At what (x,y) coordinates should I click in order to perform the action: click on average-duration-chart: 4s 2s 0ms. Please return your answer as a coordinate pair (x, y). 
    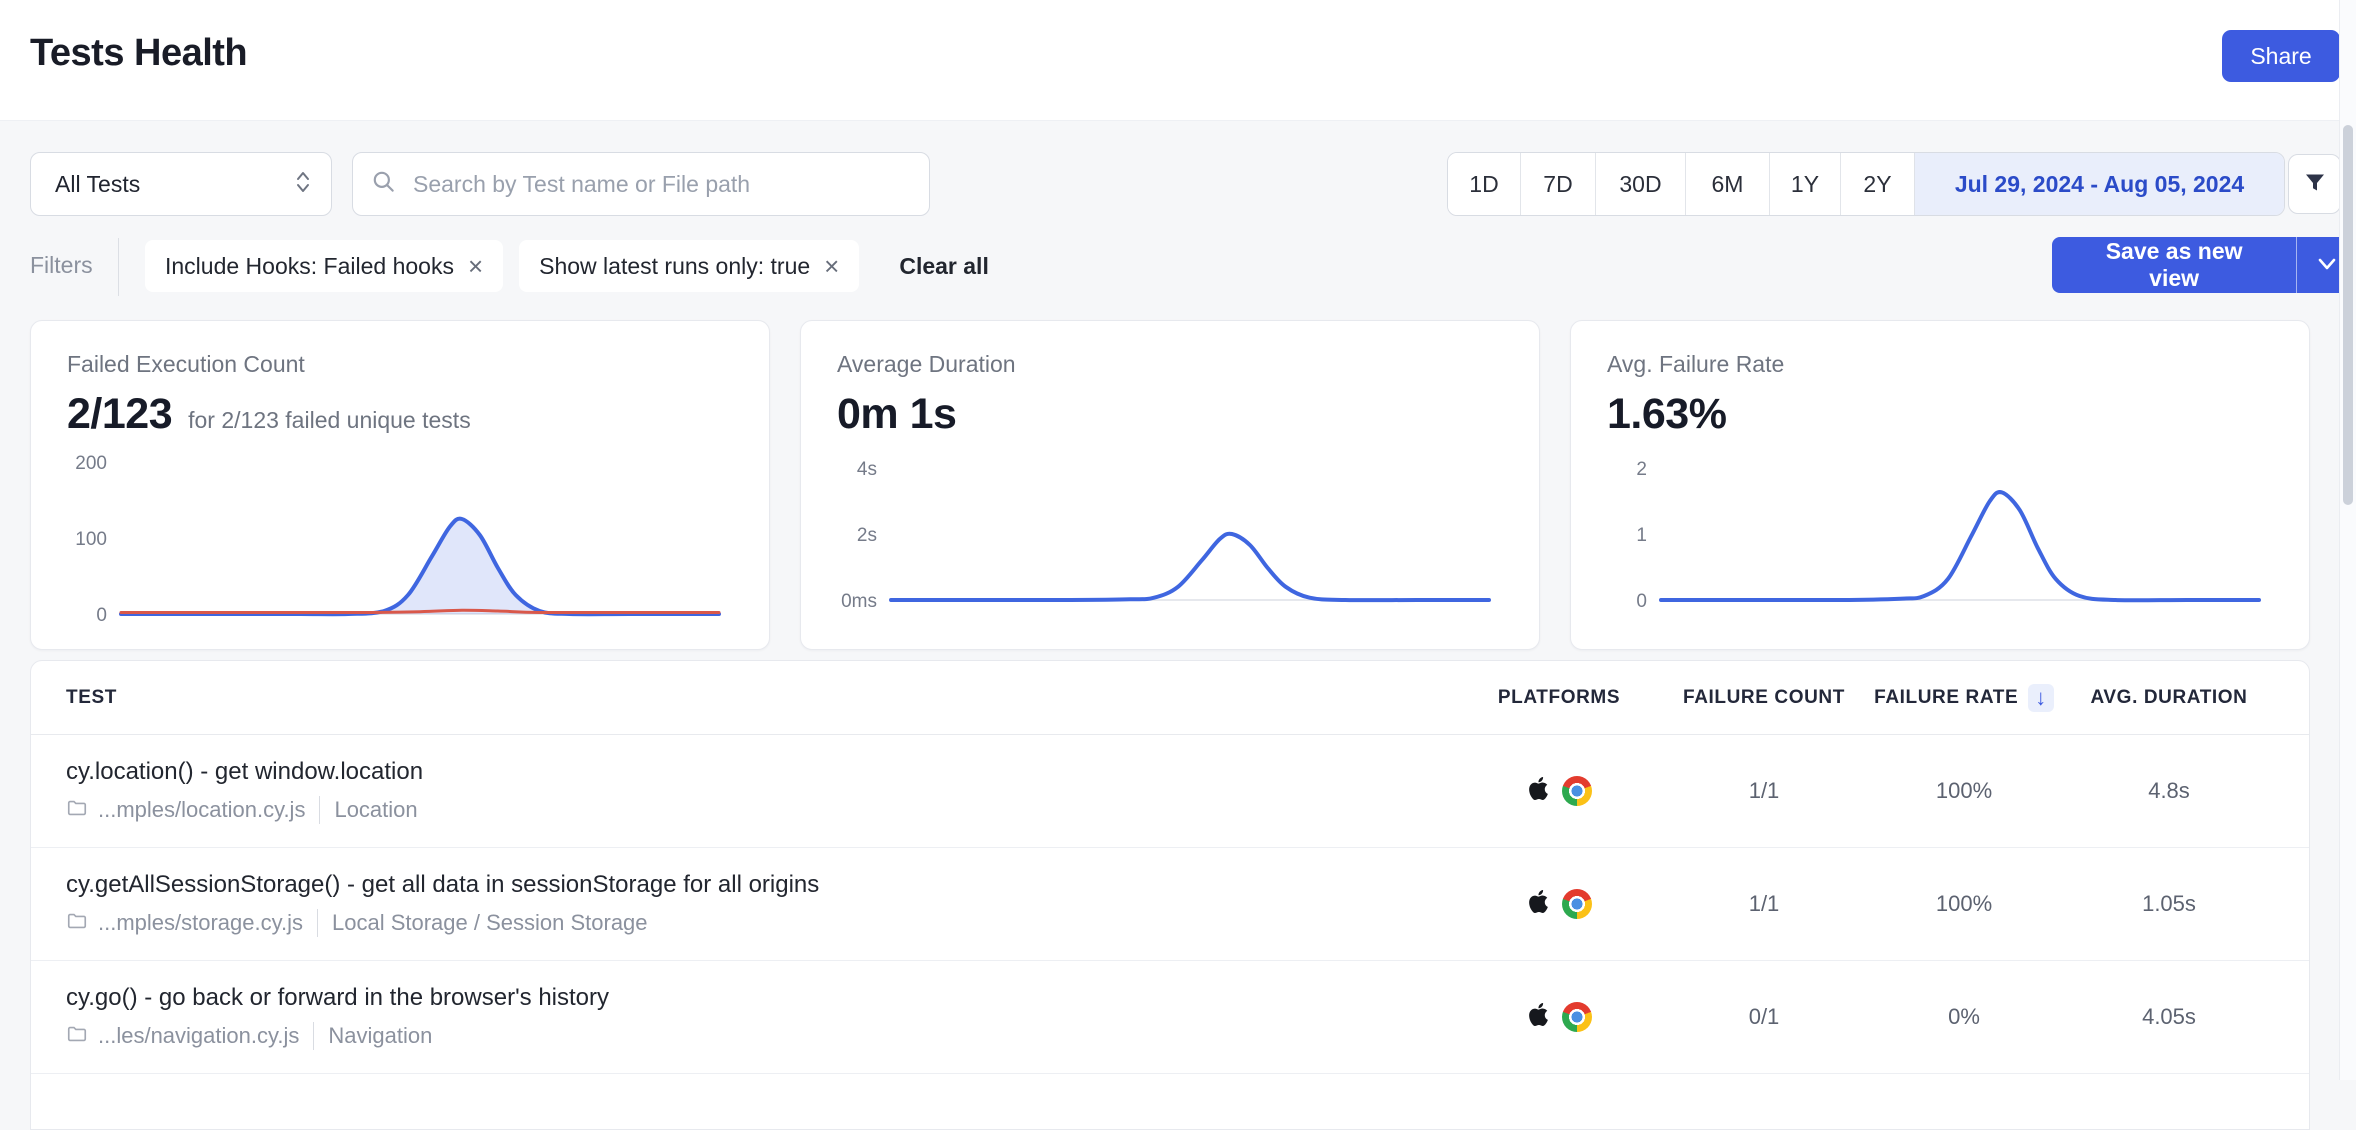
    Looking at the image, I should click on (1167, 540).